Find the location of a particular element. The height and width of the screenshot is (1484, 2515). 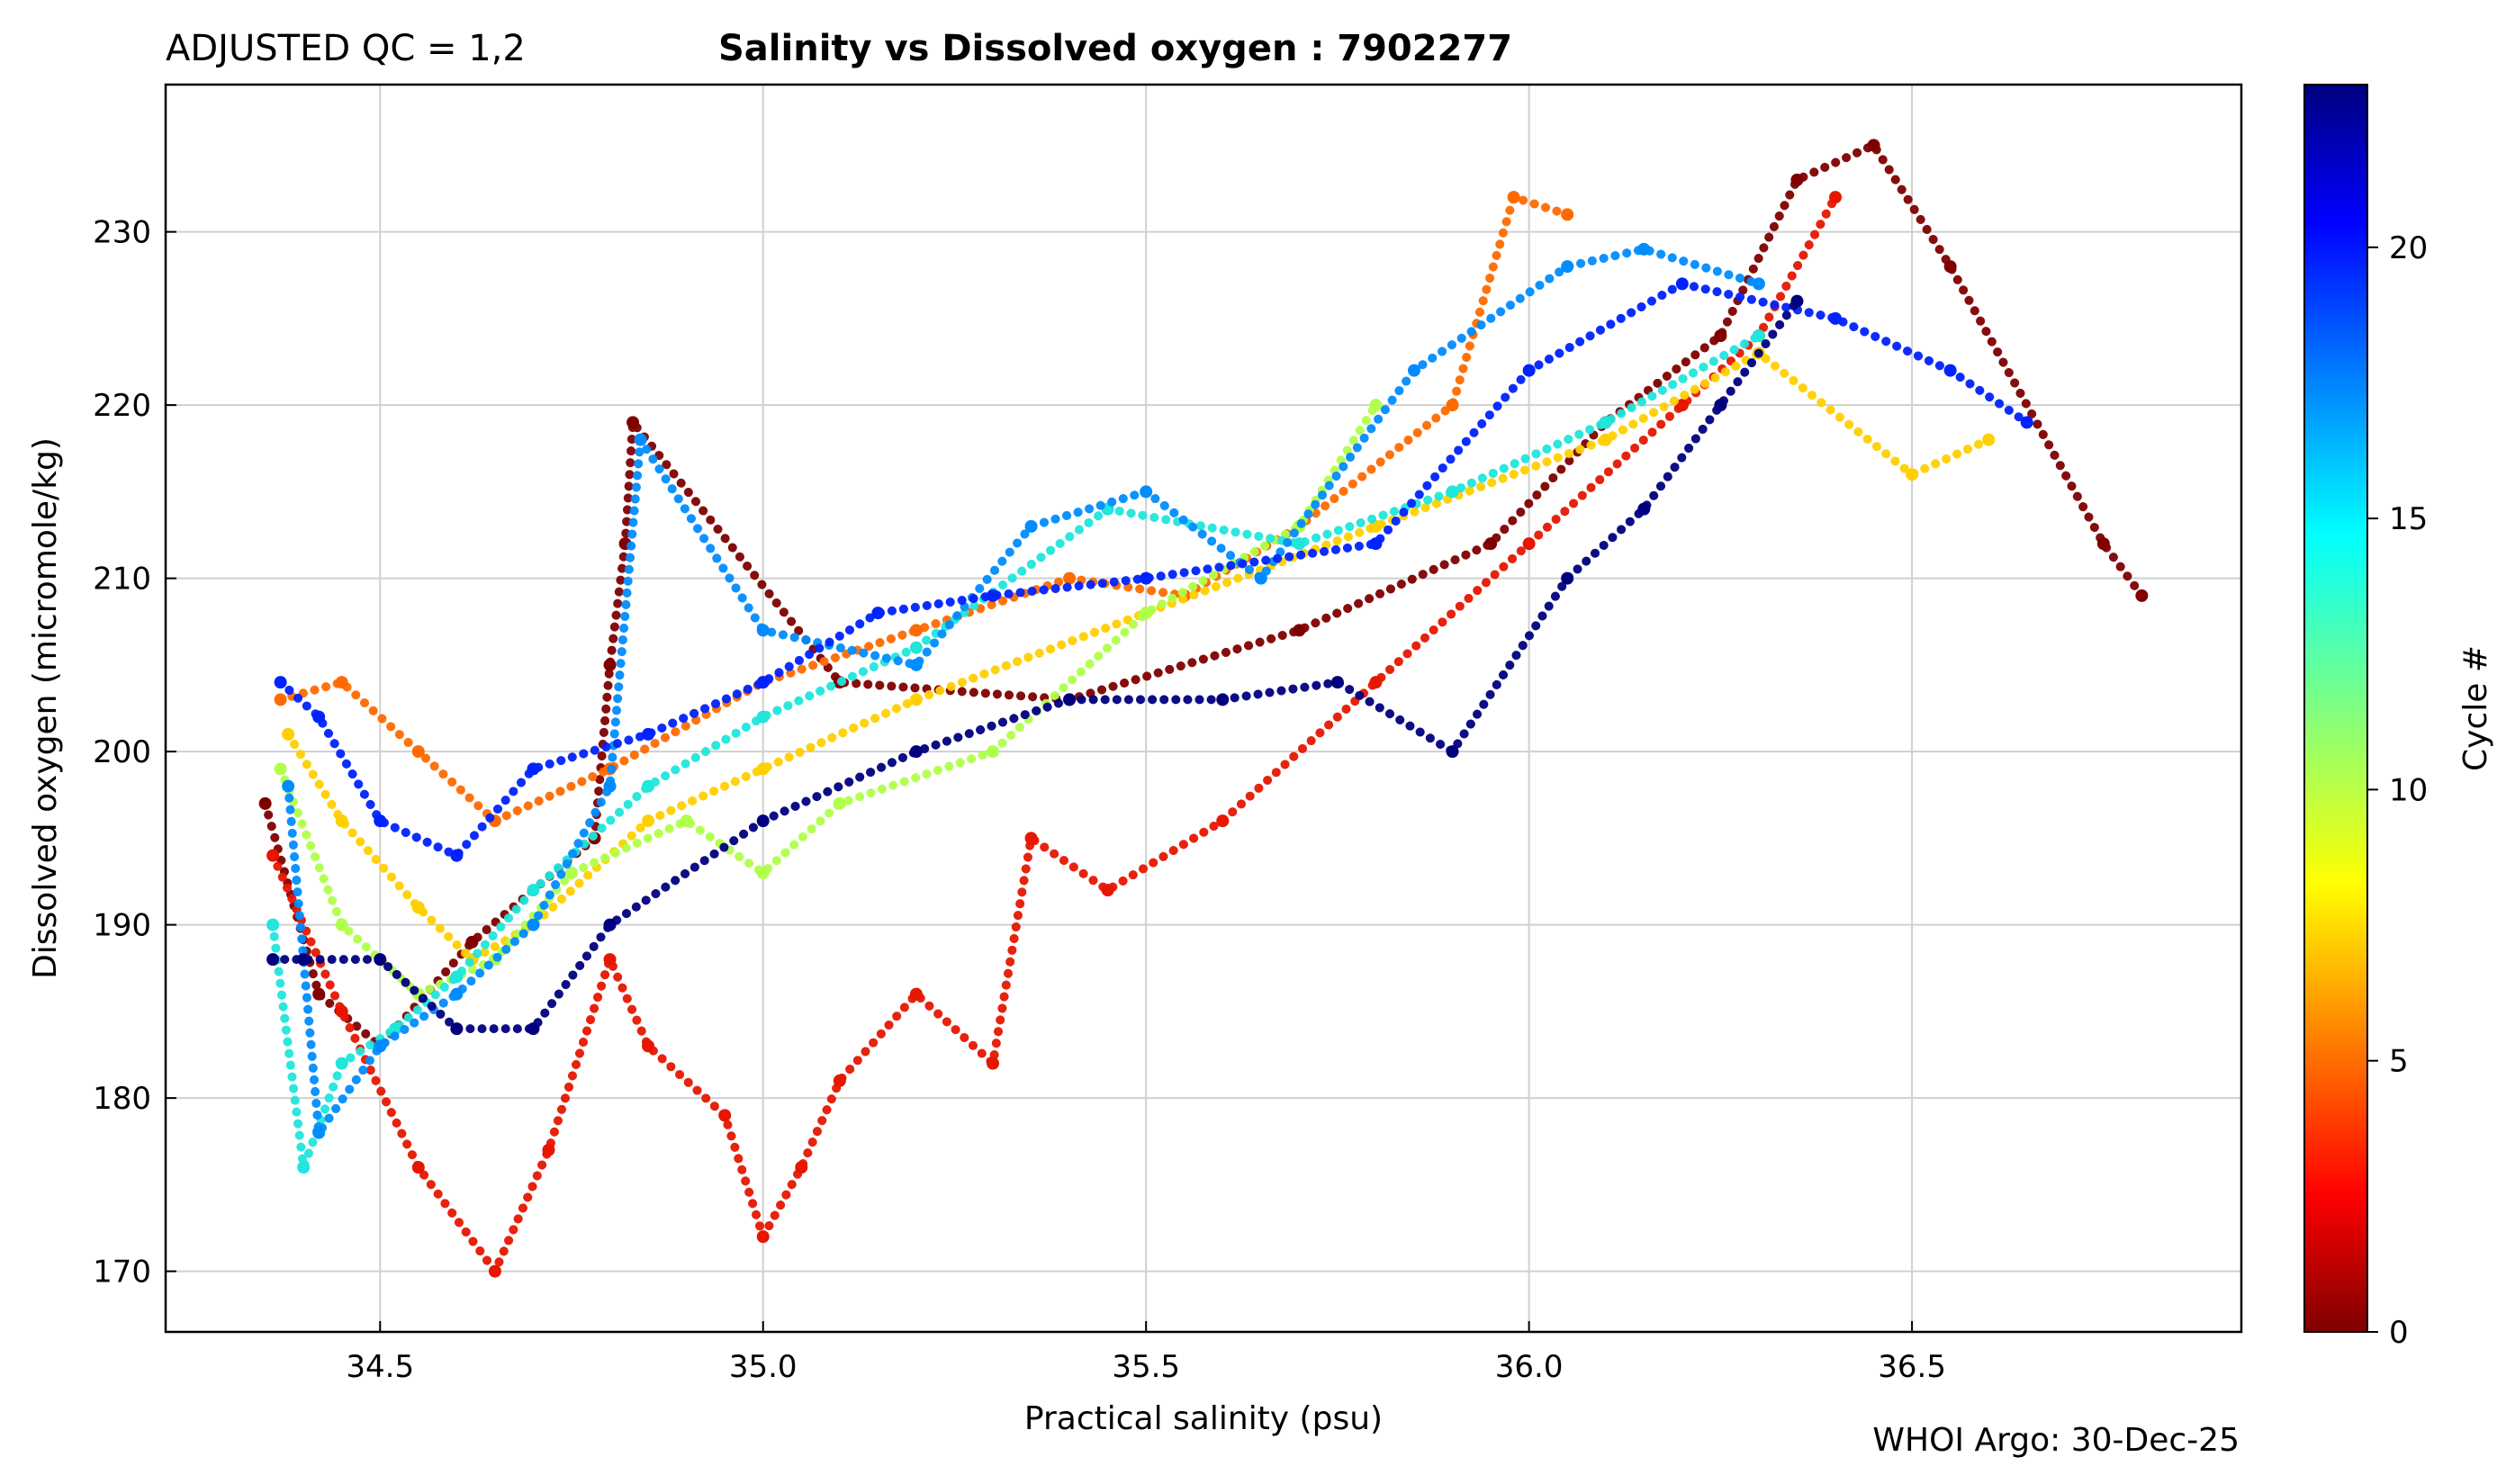

y-tick-label: 230 is located at coordinates (122, 233).